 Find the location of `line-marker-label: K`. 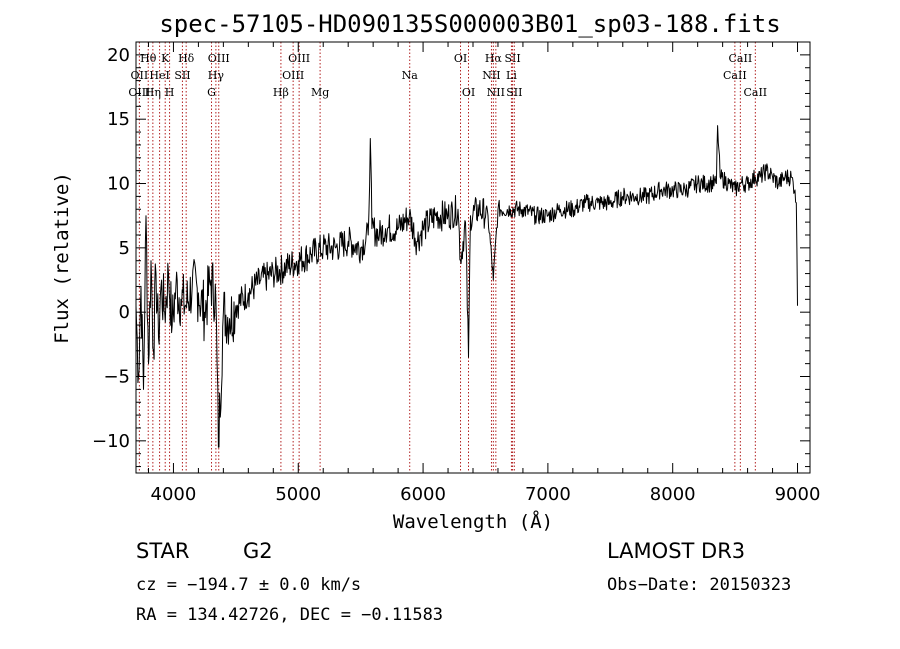

line-marker-label: K is located at coordinates (165, 58).